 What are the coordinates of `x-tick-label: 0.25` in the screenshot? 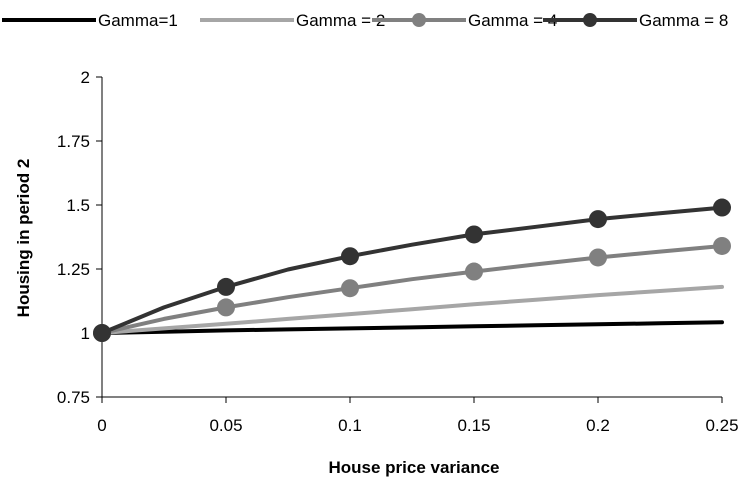 It's located at (721, 425).